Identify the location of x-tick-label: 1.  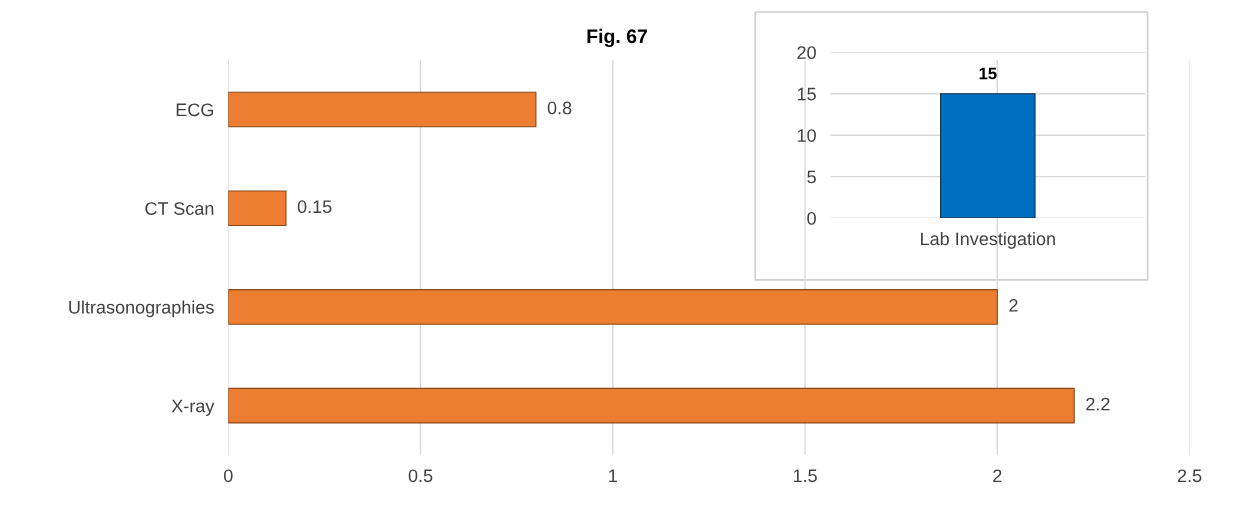
(613, 475).